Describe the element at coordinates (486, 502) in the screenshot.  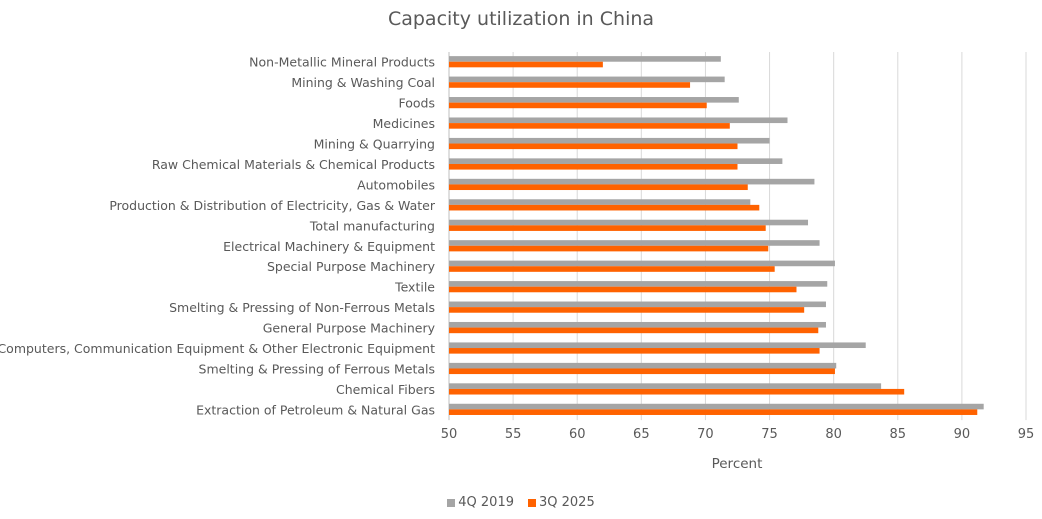
I see `legend-label: 4Q 2019` at that location.